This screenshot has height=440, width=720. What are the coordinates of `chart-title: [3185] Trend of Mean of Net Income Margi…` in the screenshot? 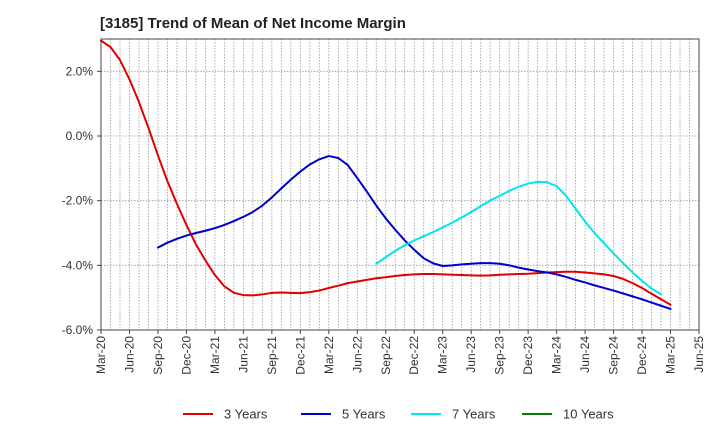 It's located at (253, 23).